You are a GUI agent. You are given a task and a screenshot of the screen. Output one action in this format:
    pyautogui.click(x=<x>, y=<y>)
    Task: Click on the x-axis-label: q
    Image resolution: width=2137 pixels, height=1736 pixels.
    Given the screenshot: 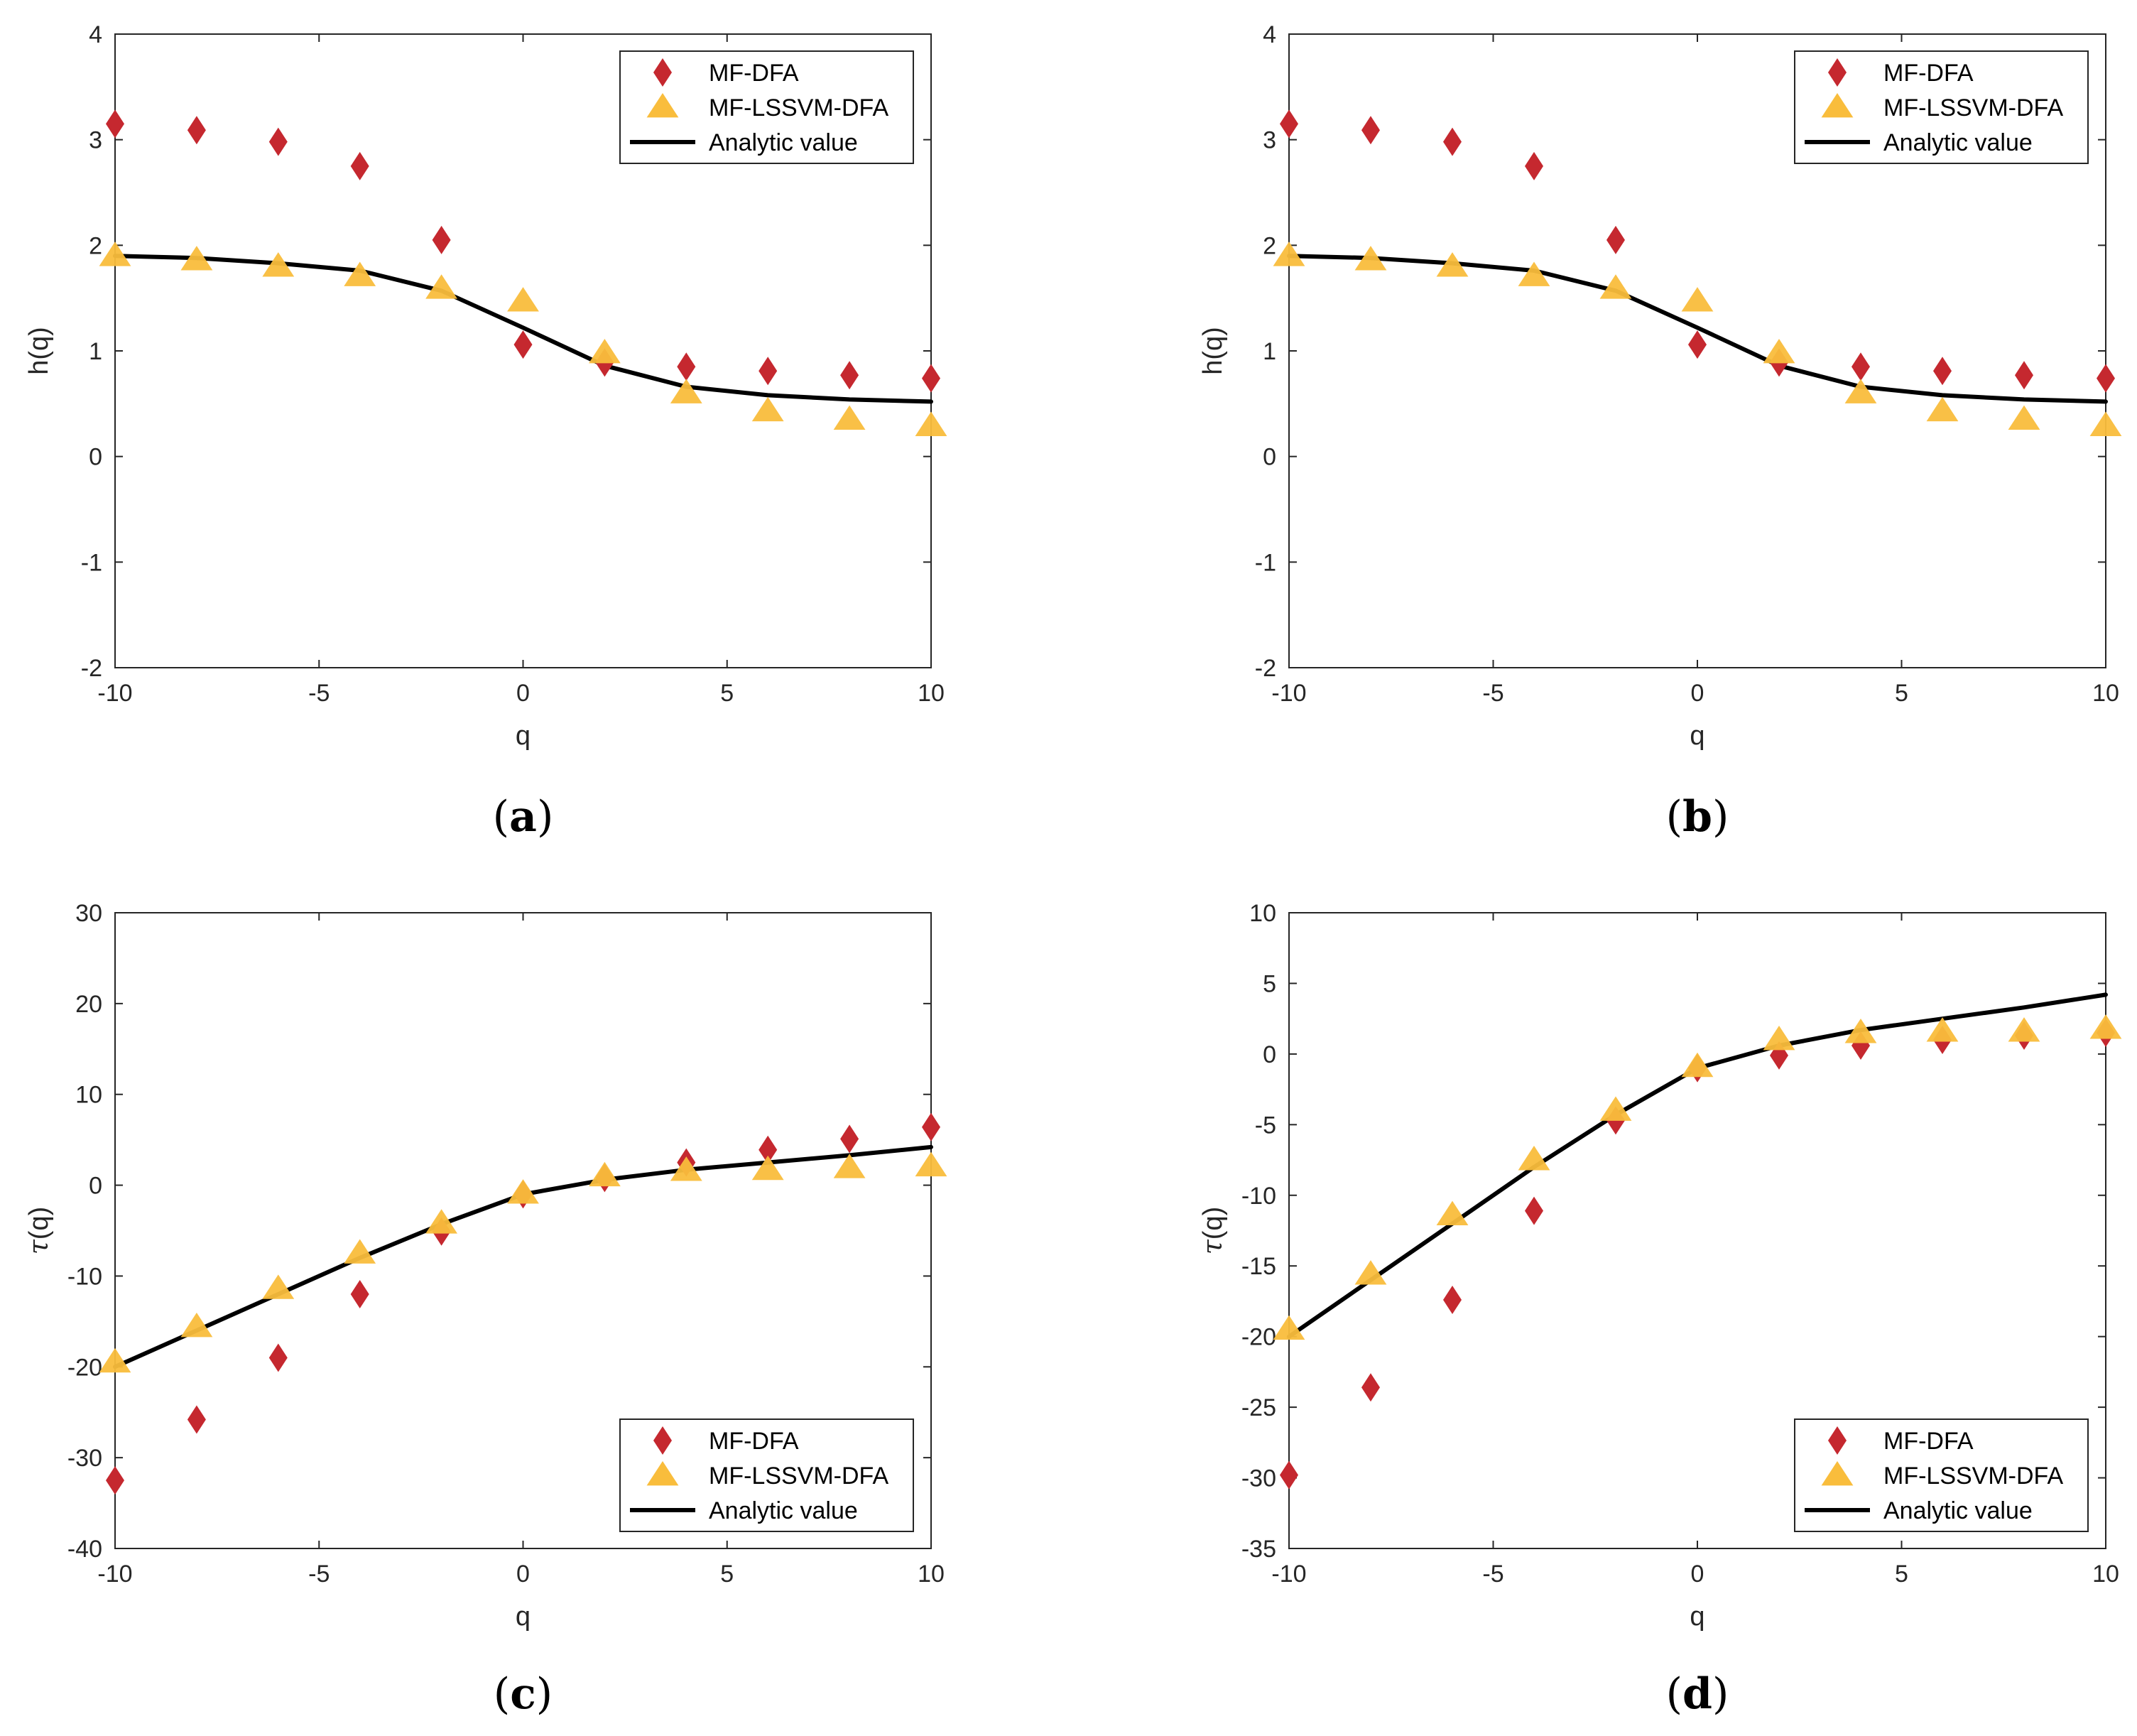 What is the action you would take?
    pyautogui.click(x=1697, y=736)
    